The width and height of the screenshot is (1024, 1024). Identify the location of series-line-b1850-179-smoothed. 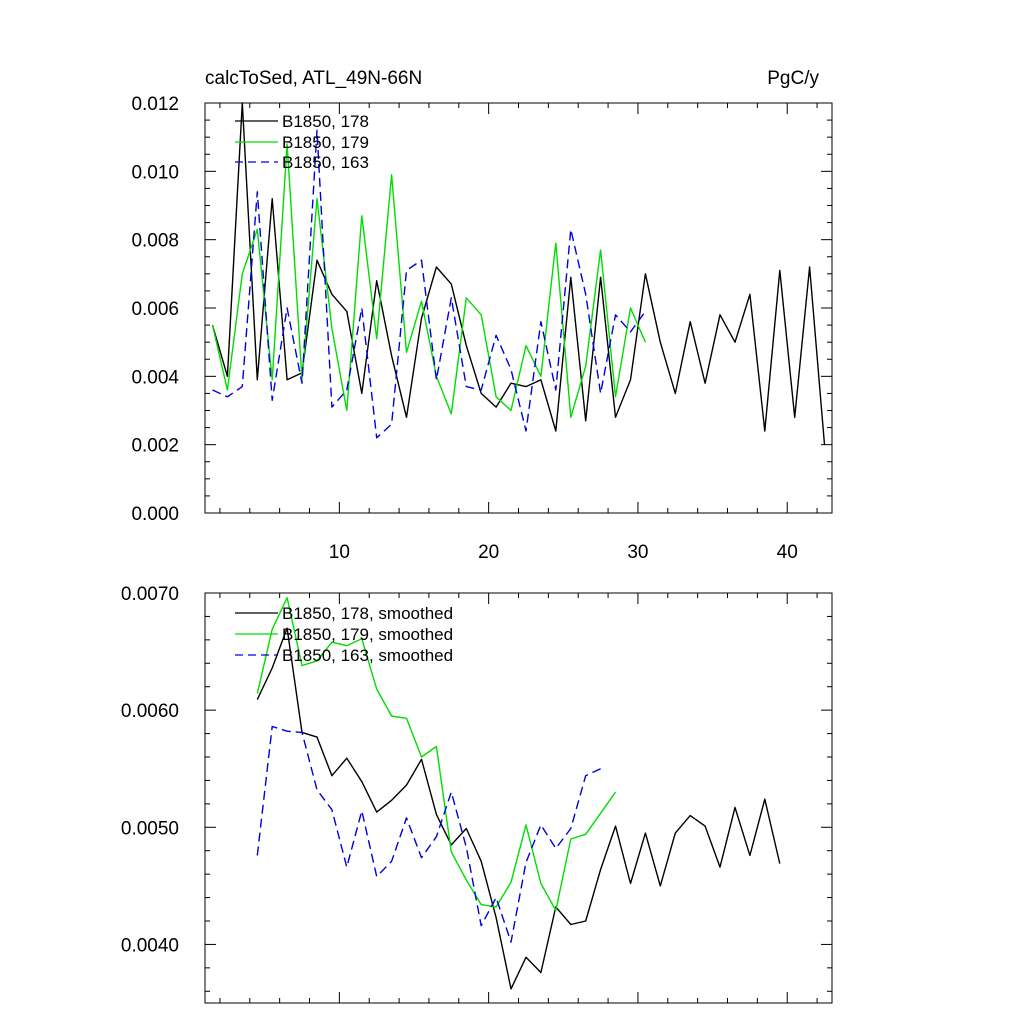
(436, 754).